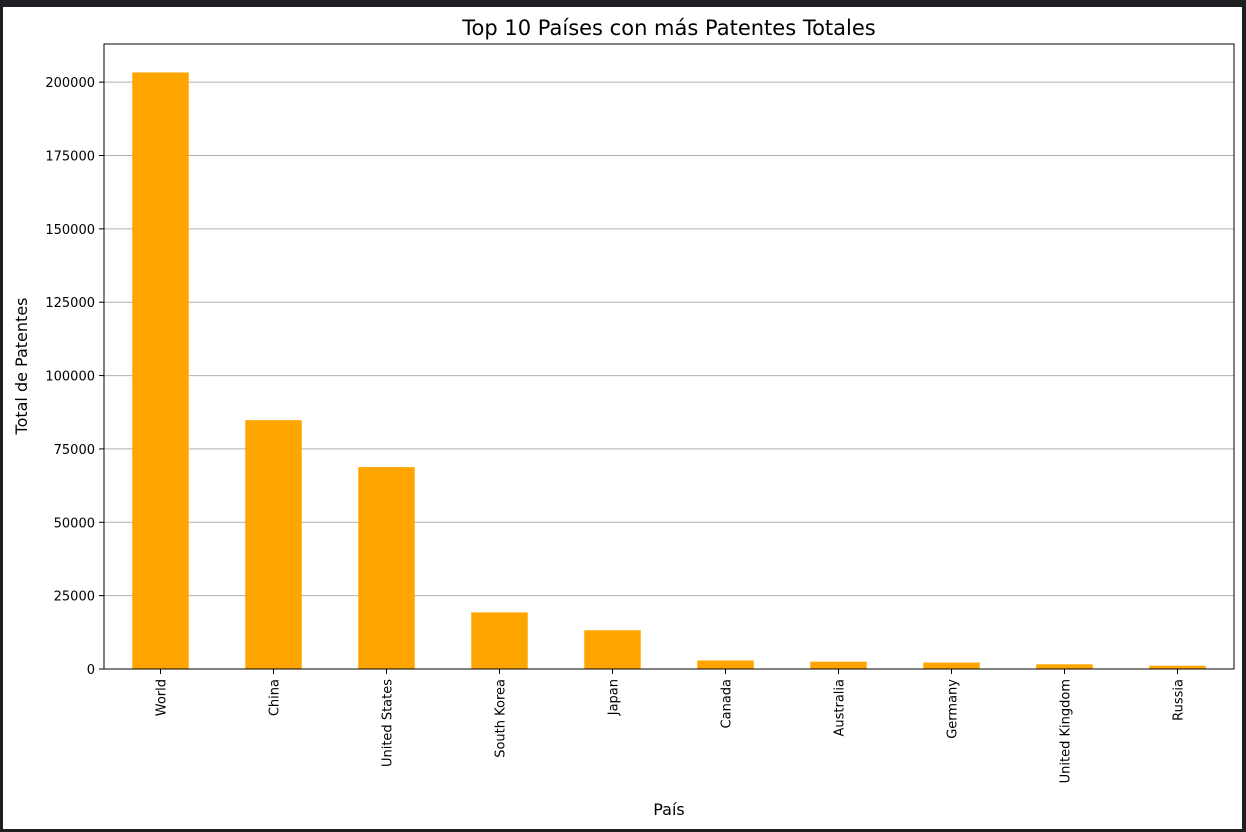 The height and width of the screenshot is (832, 1246). I want to click on x-tick-label: United Kingdom, so click(1066, 731).